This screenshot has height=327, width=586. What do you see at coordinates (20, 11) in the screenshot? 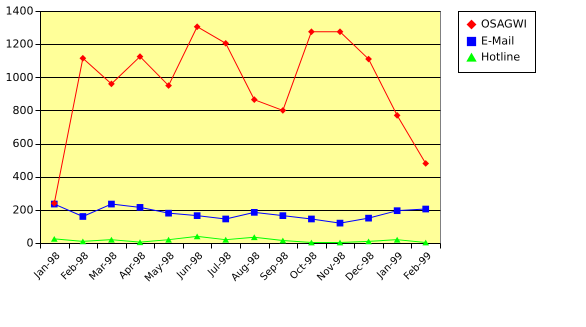
I see `y-tick-label: 1400` at bounding box center [20, 11].